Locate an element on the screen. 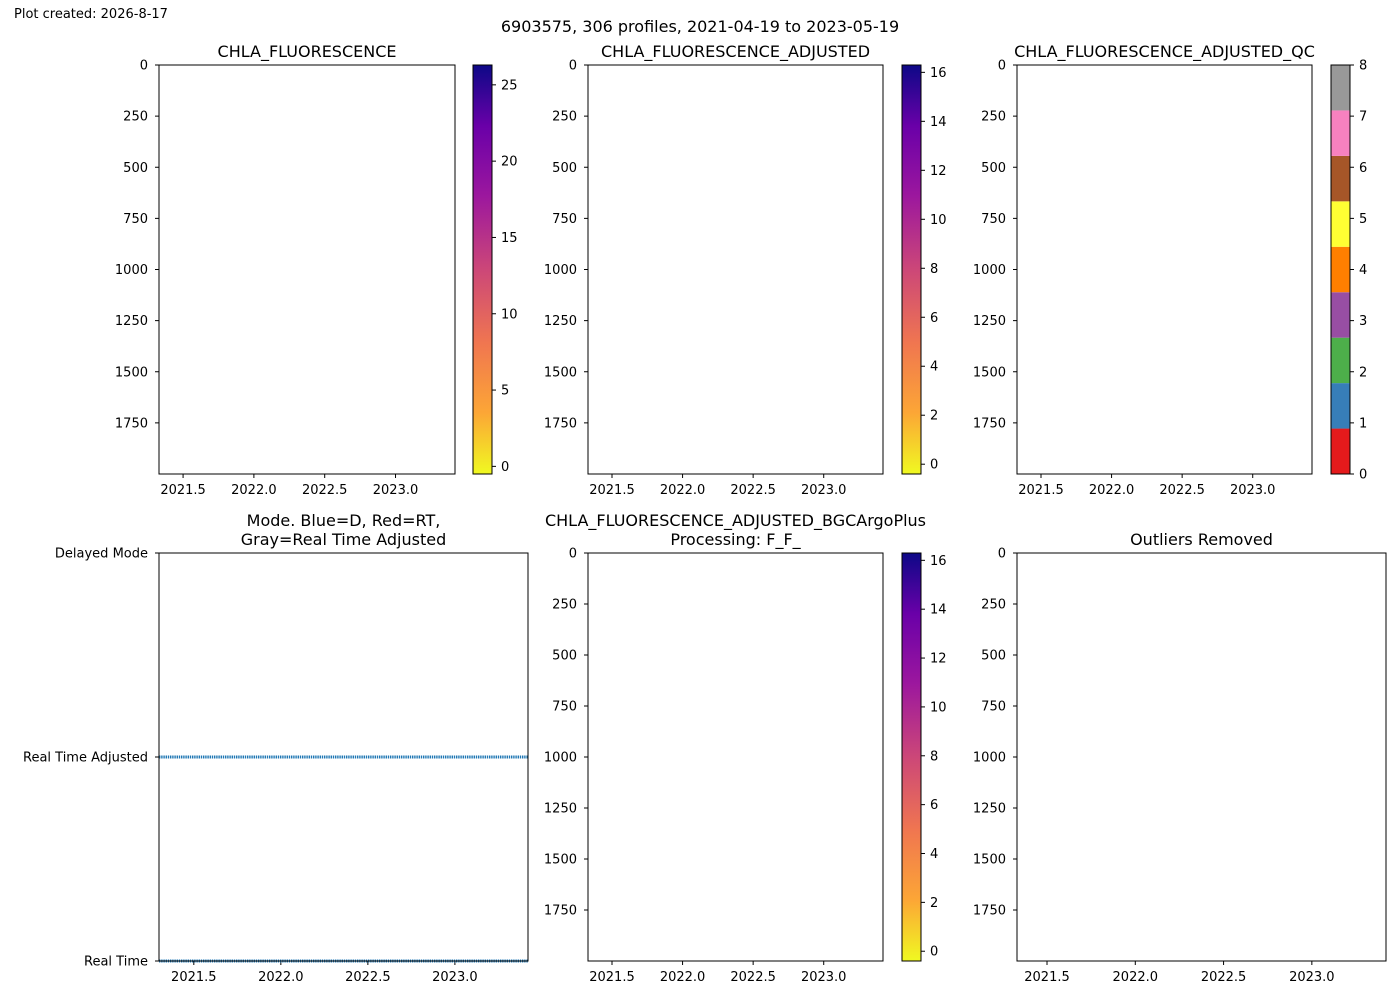 Image resolution: width=1400 pixels, height=1000 pixels. panel-title: CHLA_FLUORESCENCE_ADJUSTED is located at coordinates (735, 52).